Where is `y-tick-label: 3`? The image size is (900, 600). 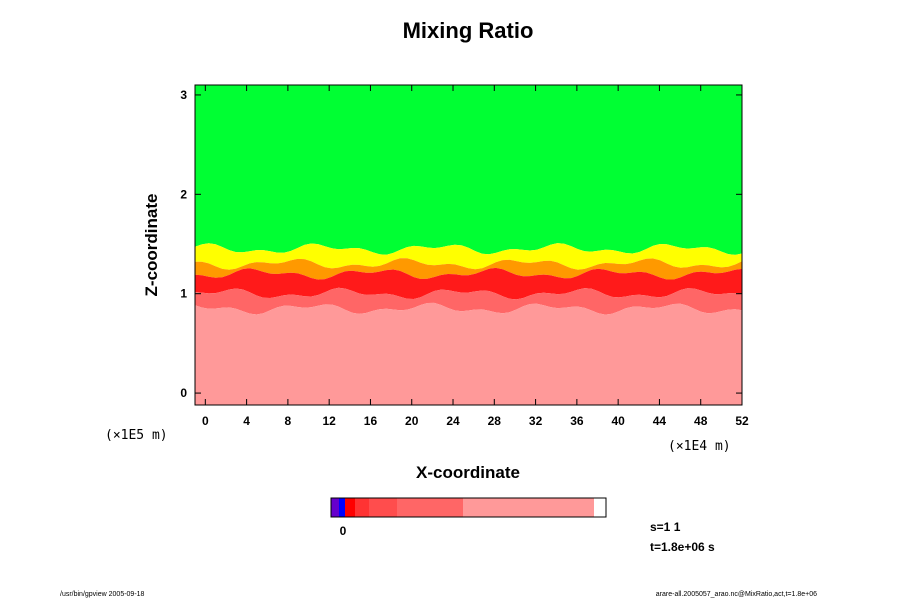
y-tick-label: 3 is located at coordinates (183, 95).